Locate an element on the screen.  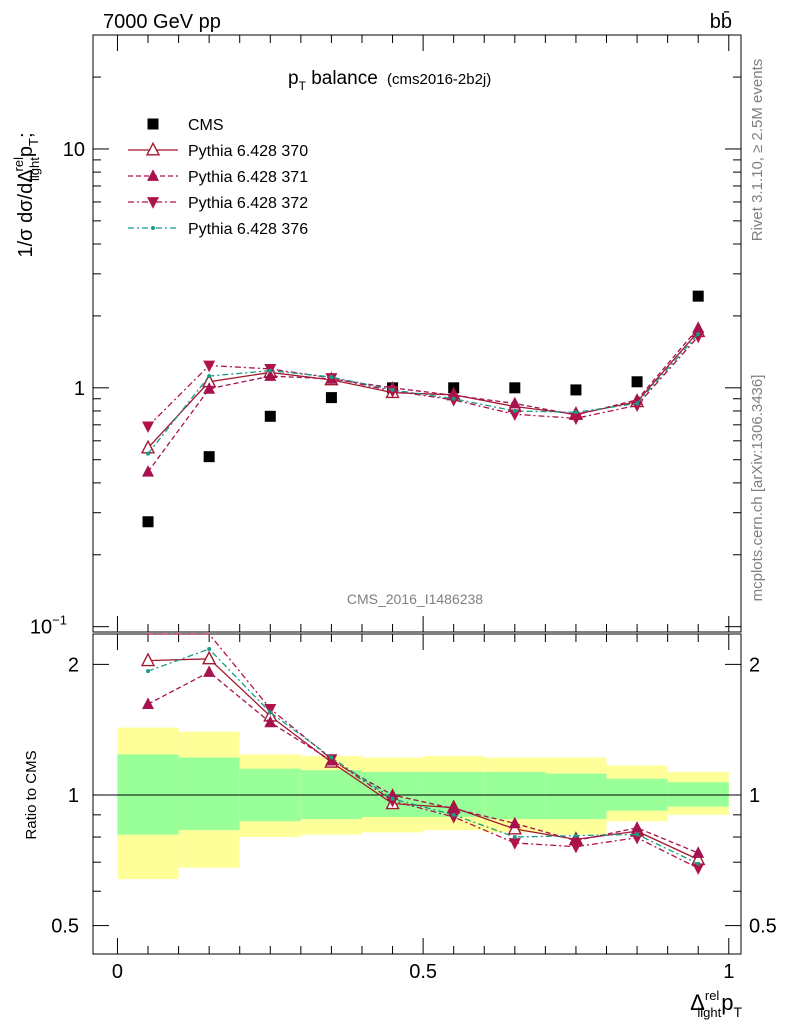
analysis-label: (cms2016-2b2j) is located at coordinates (439, 79).